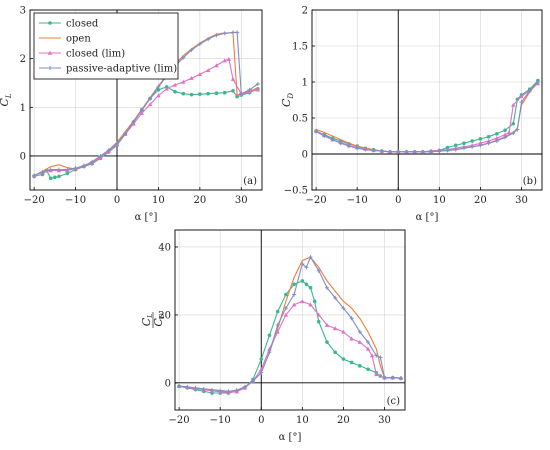 This screenshot has height=450, width=550. Describe the element at coordinates (305, 83) in the screenshot. I see `panel-1-y-tick-label-3: 1` at that location.